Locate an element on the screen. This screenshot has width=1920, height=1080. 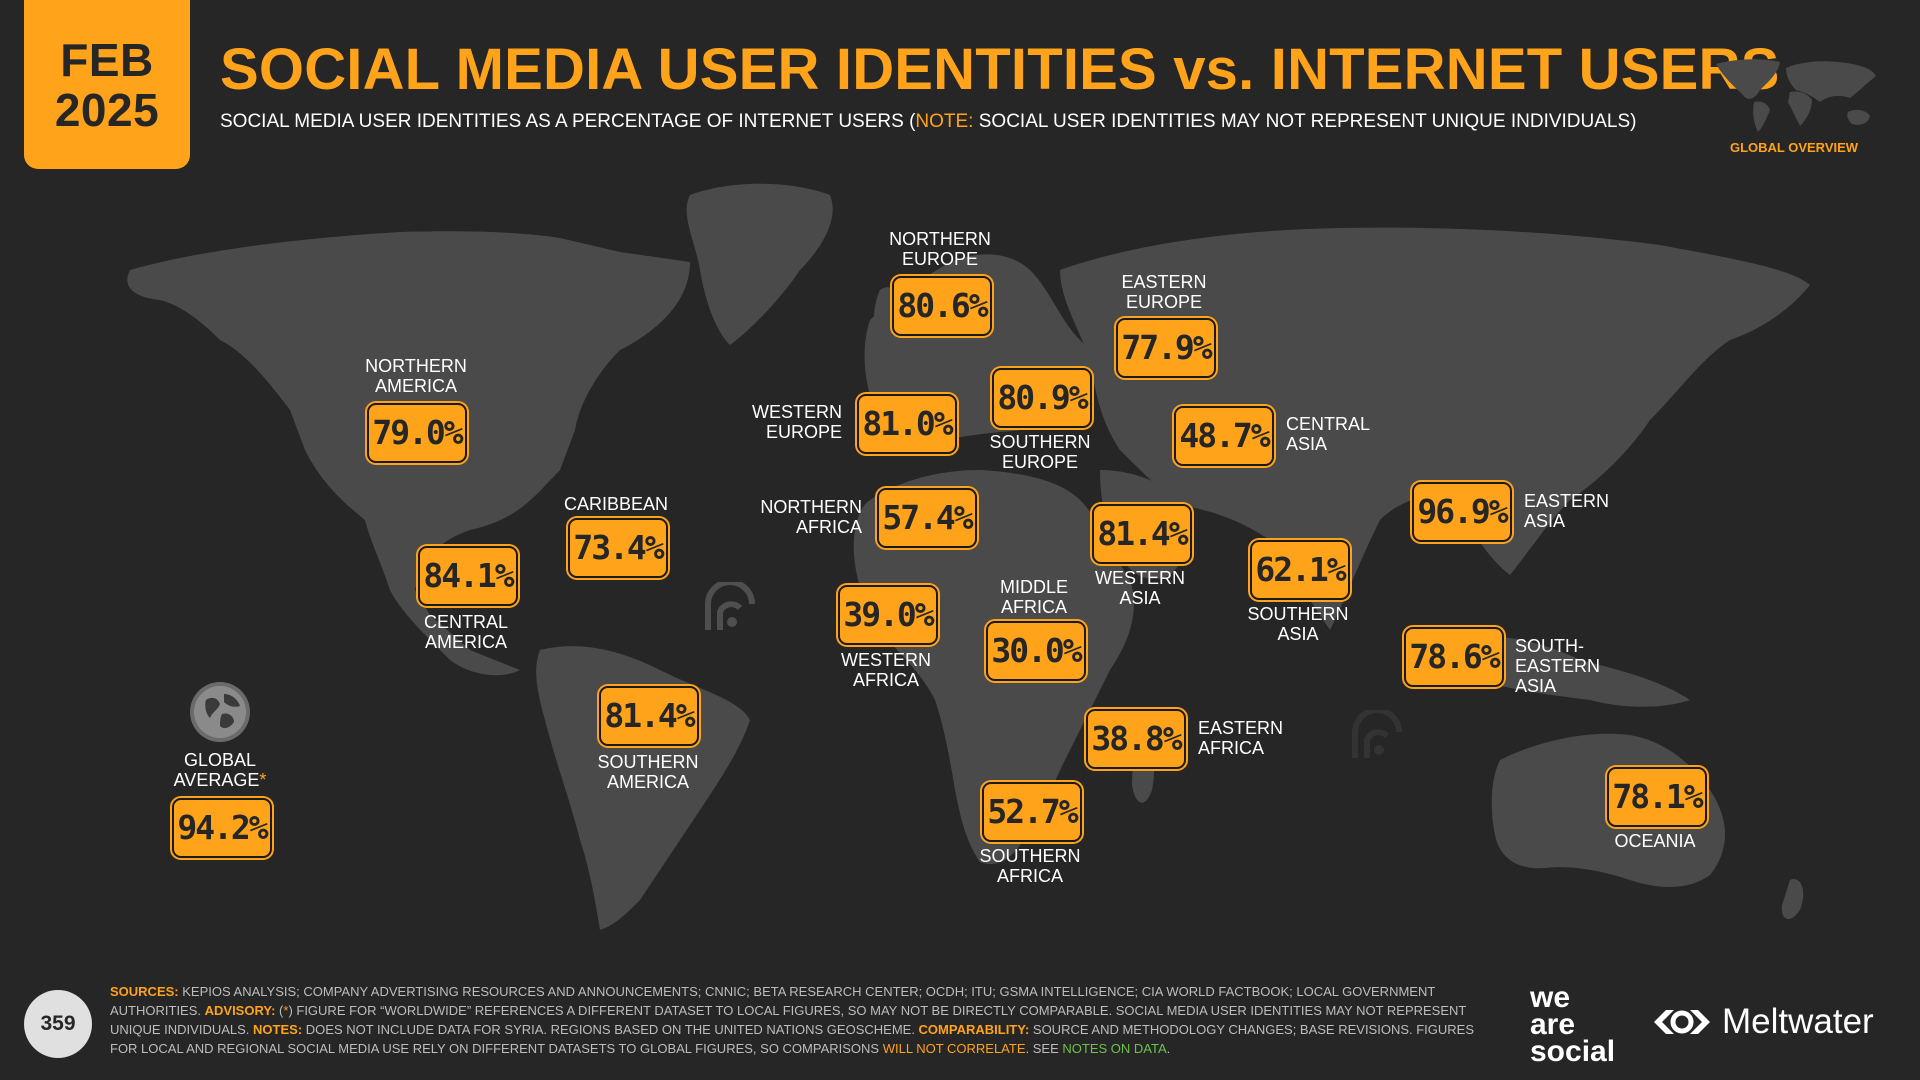
value-northern-europe: 80.6% is located at coordinates (942, 306).